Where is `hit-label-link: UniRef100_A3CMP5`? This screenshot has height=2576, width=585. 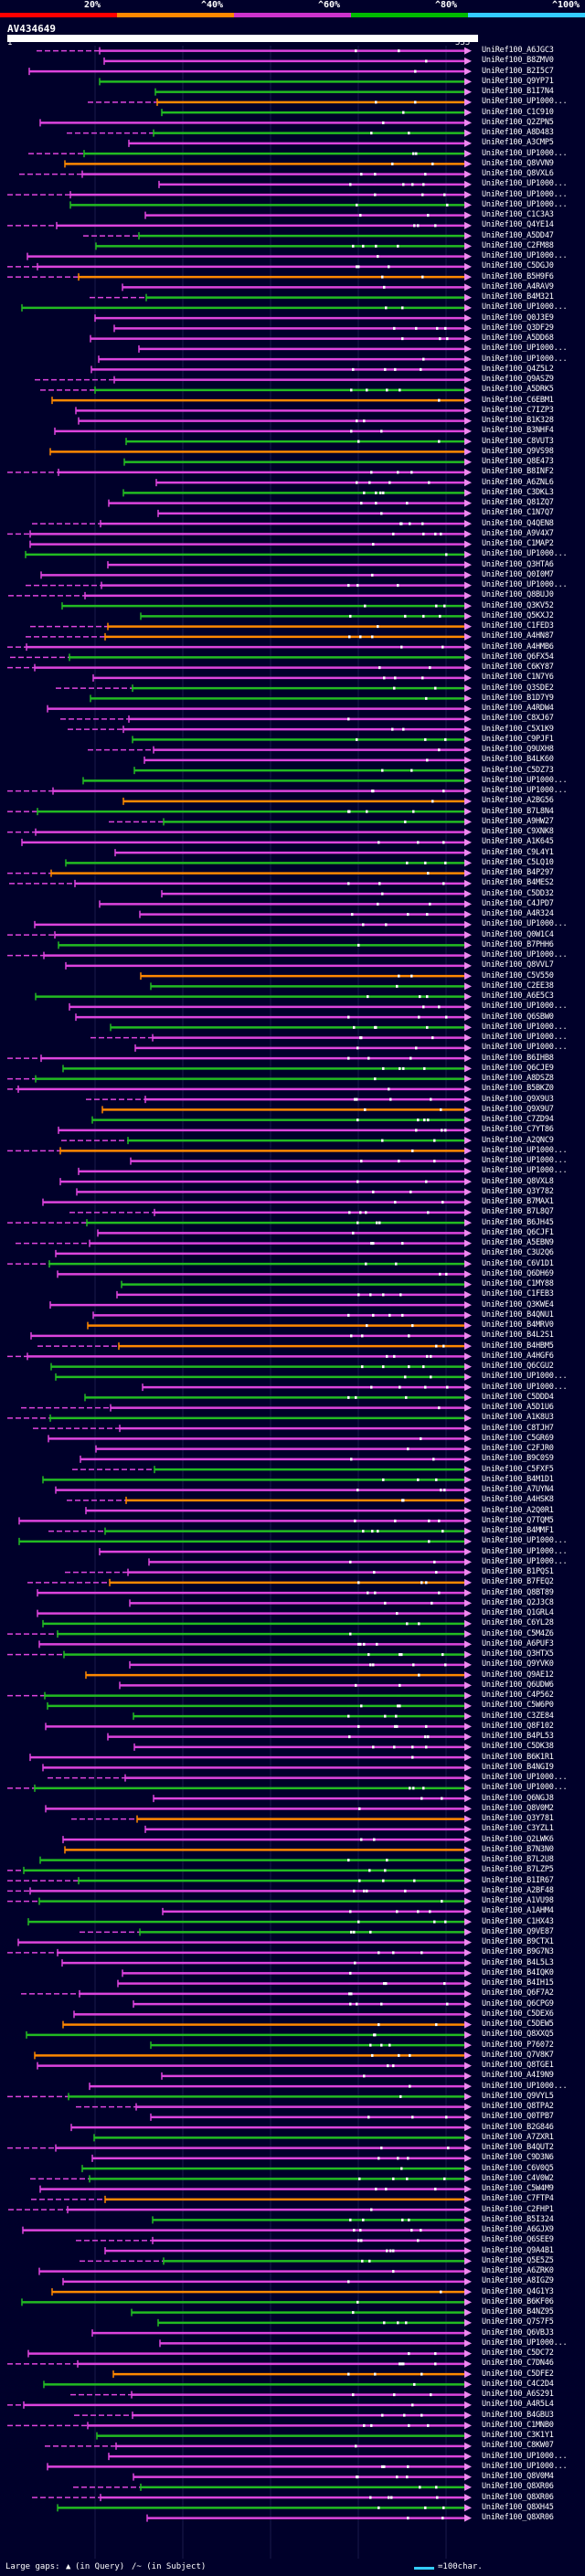
hit-label-link: UniRef100_A3CMP5 is located at coordinates (518, 143).